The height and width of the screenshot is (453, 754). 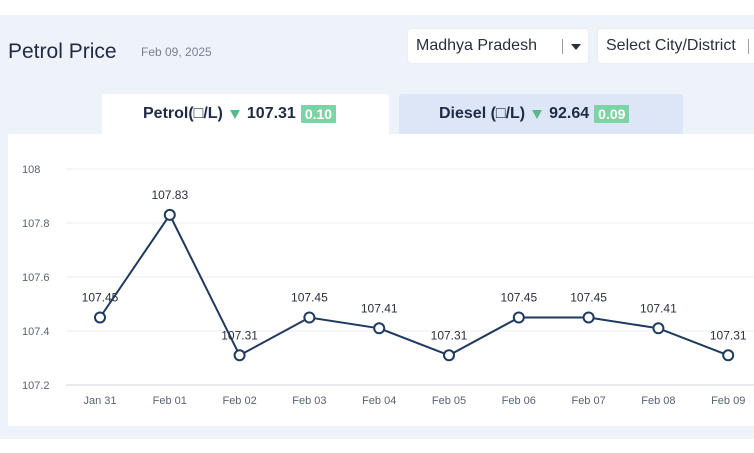 What do you see at coordinates (169, 195) in the screenshot?
I see `data-label: 107.83` at bounding box center [169, 195].